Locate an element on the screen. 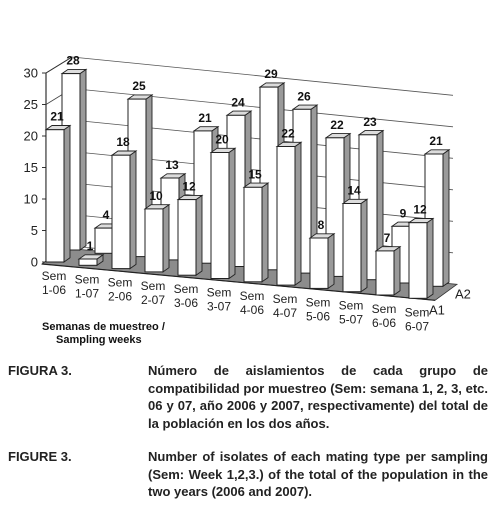  category-label-4: Sem 2-07 is located at coordinates (153, 293).